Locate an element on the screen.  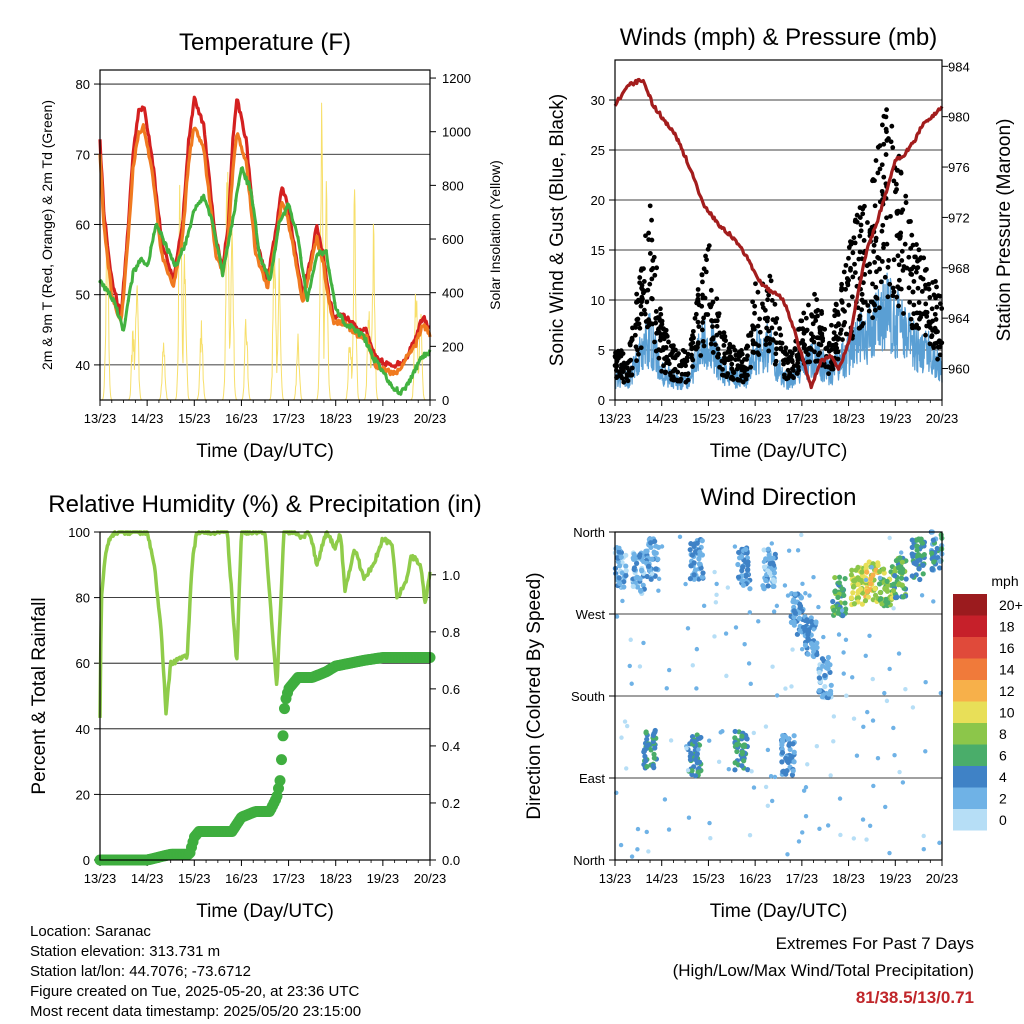
x-tick-label: 19/23 is located at coordinates (895, 878).